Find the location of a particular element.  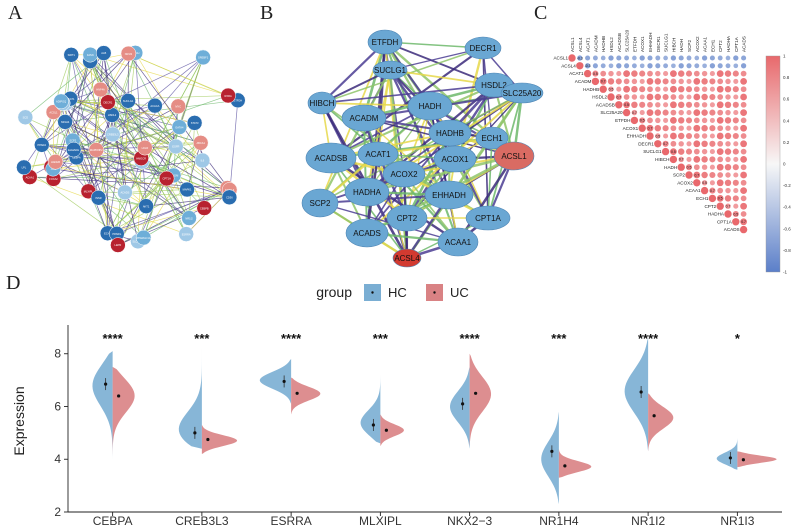

network-a-node: NR1I2 is located at coordinates (189, 218).